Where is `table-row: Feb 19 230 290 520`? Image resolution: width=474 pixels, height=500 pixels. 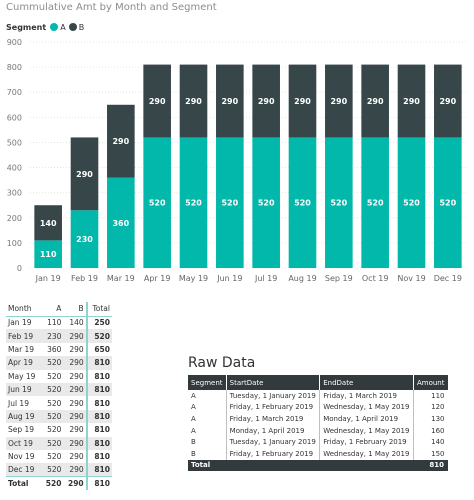 table-row: Feb 19 230 290 520 is located at coordinates (59, 336).